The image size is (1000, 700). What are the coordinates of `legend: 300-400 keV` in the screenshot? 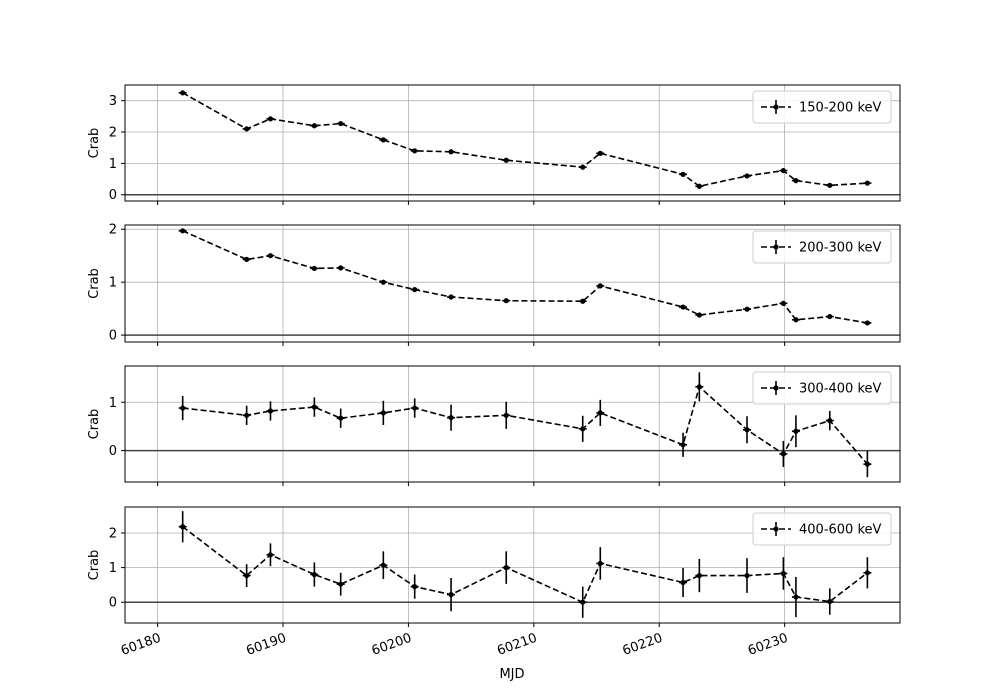 It's located at (822, 388).